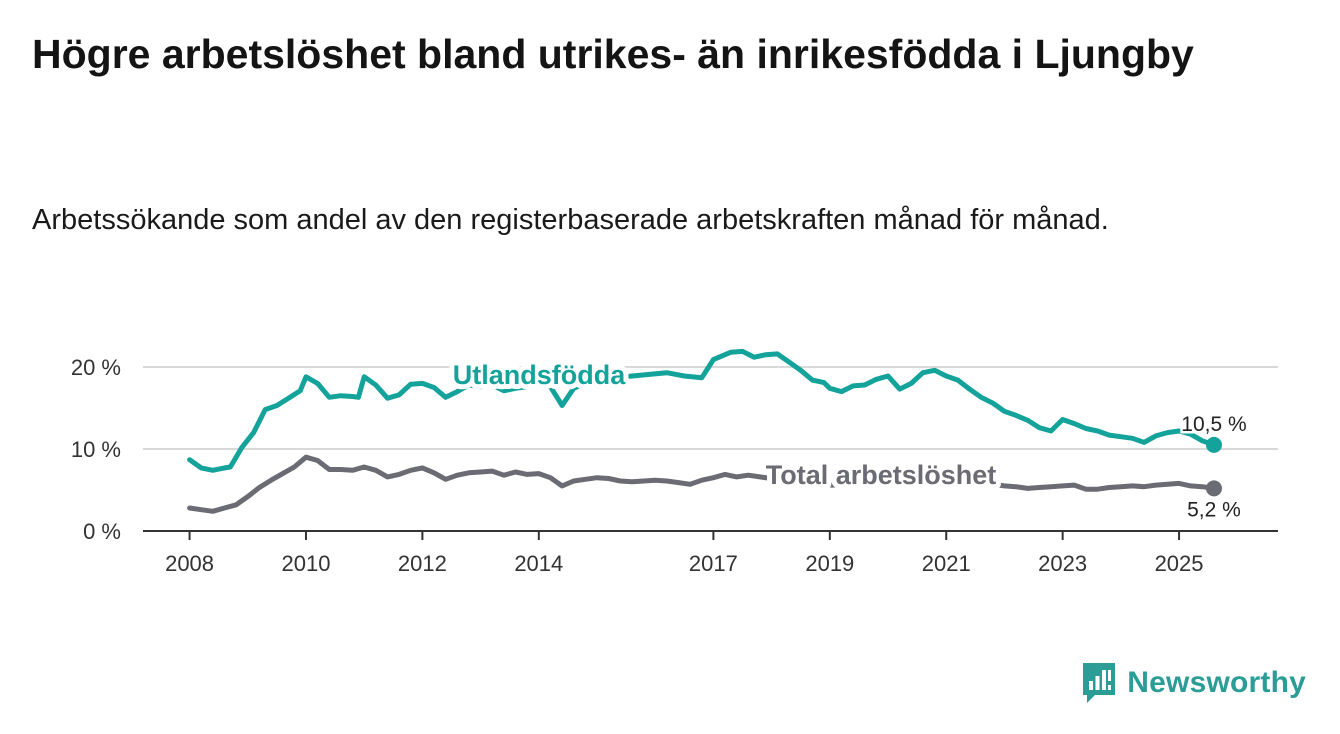 This screenshot has height=734, width=1340. Describe the element at coordinates (1213, 424) in the screenshot. I see `end-value-label-0: 10,5 %` at that location.